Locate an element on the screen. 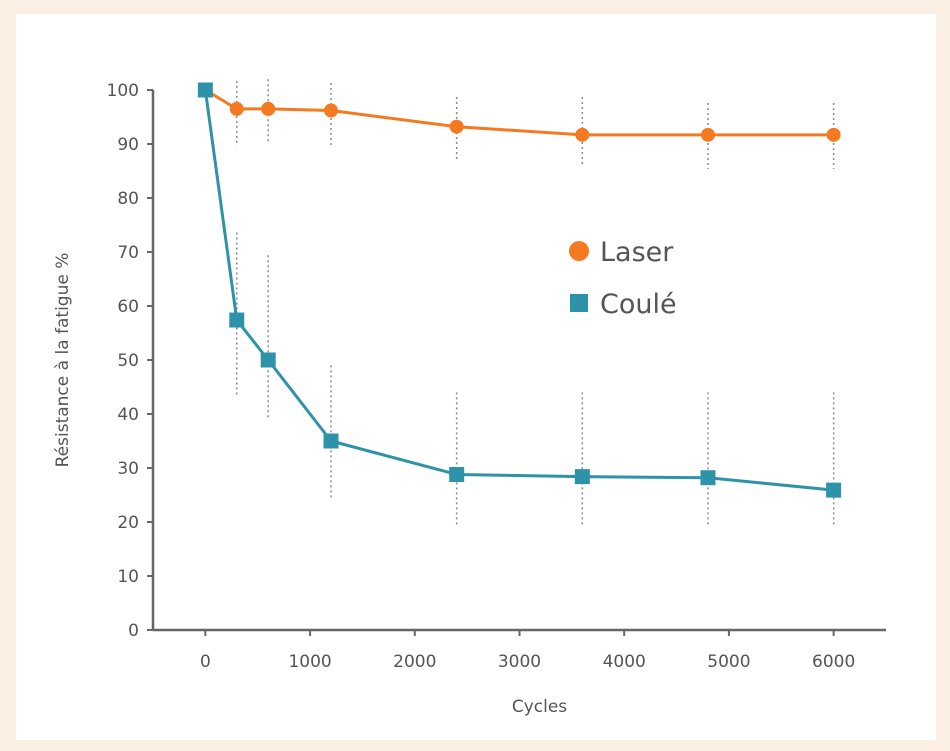 This screenshot has height=751, width=950. y-tick-label: 10 is located at coordinates (128, 577).